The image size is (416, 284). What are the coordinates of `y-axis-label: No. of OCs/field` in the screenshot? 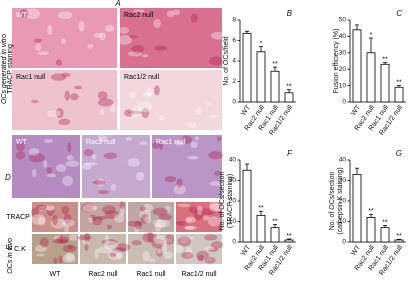 It's located at (226, 61).